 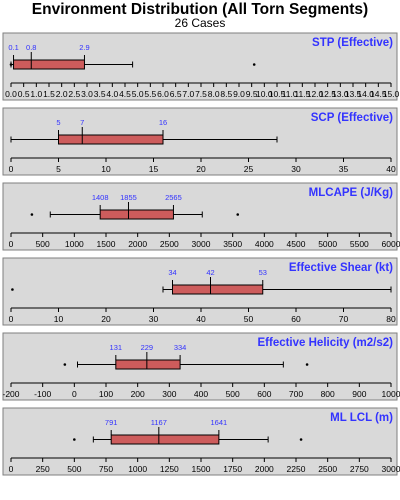 I want to click on x-tick-label: 900, so click(x=359, y=394).